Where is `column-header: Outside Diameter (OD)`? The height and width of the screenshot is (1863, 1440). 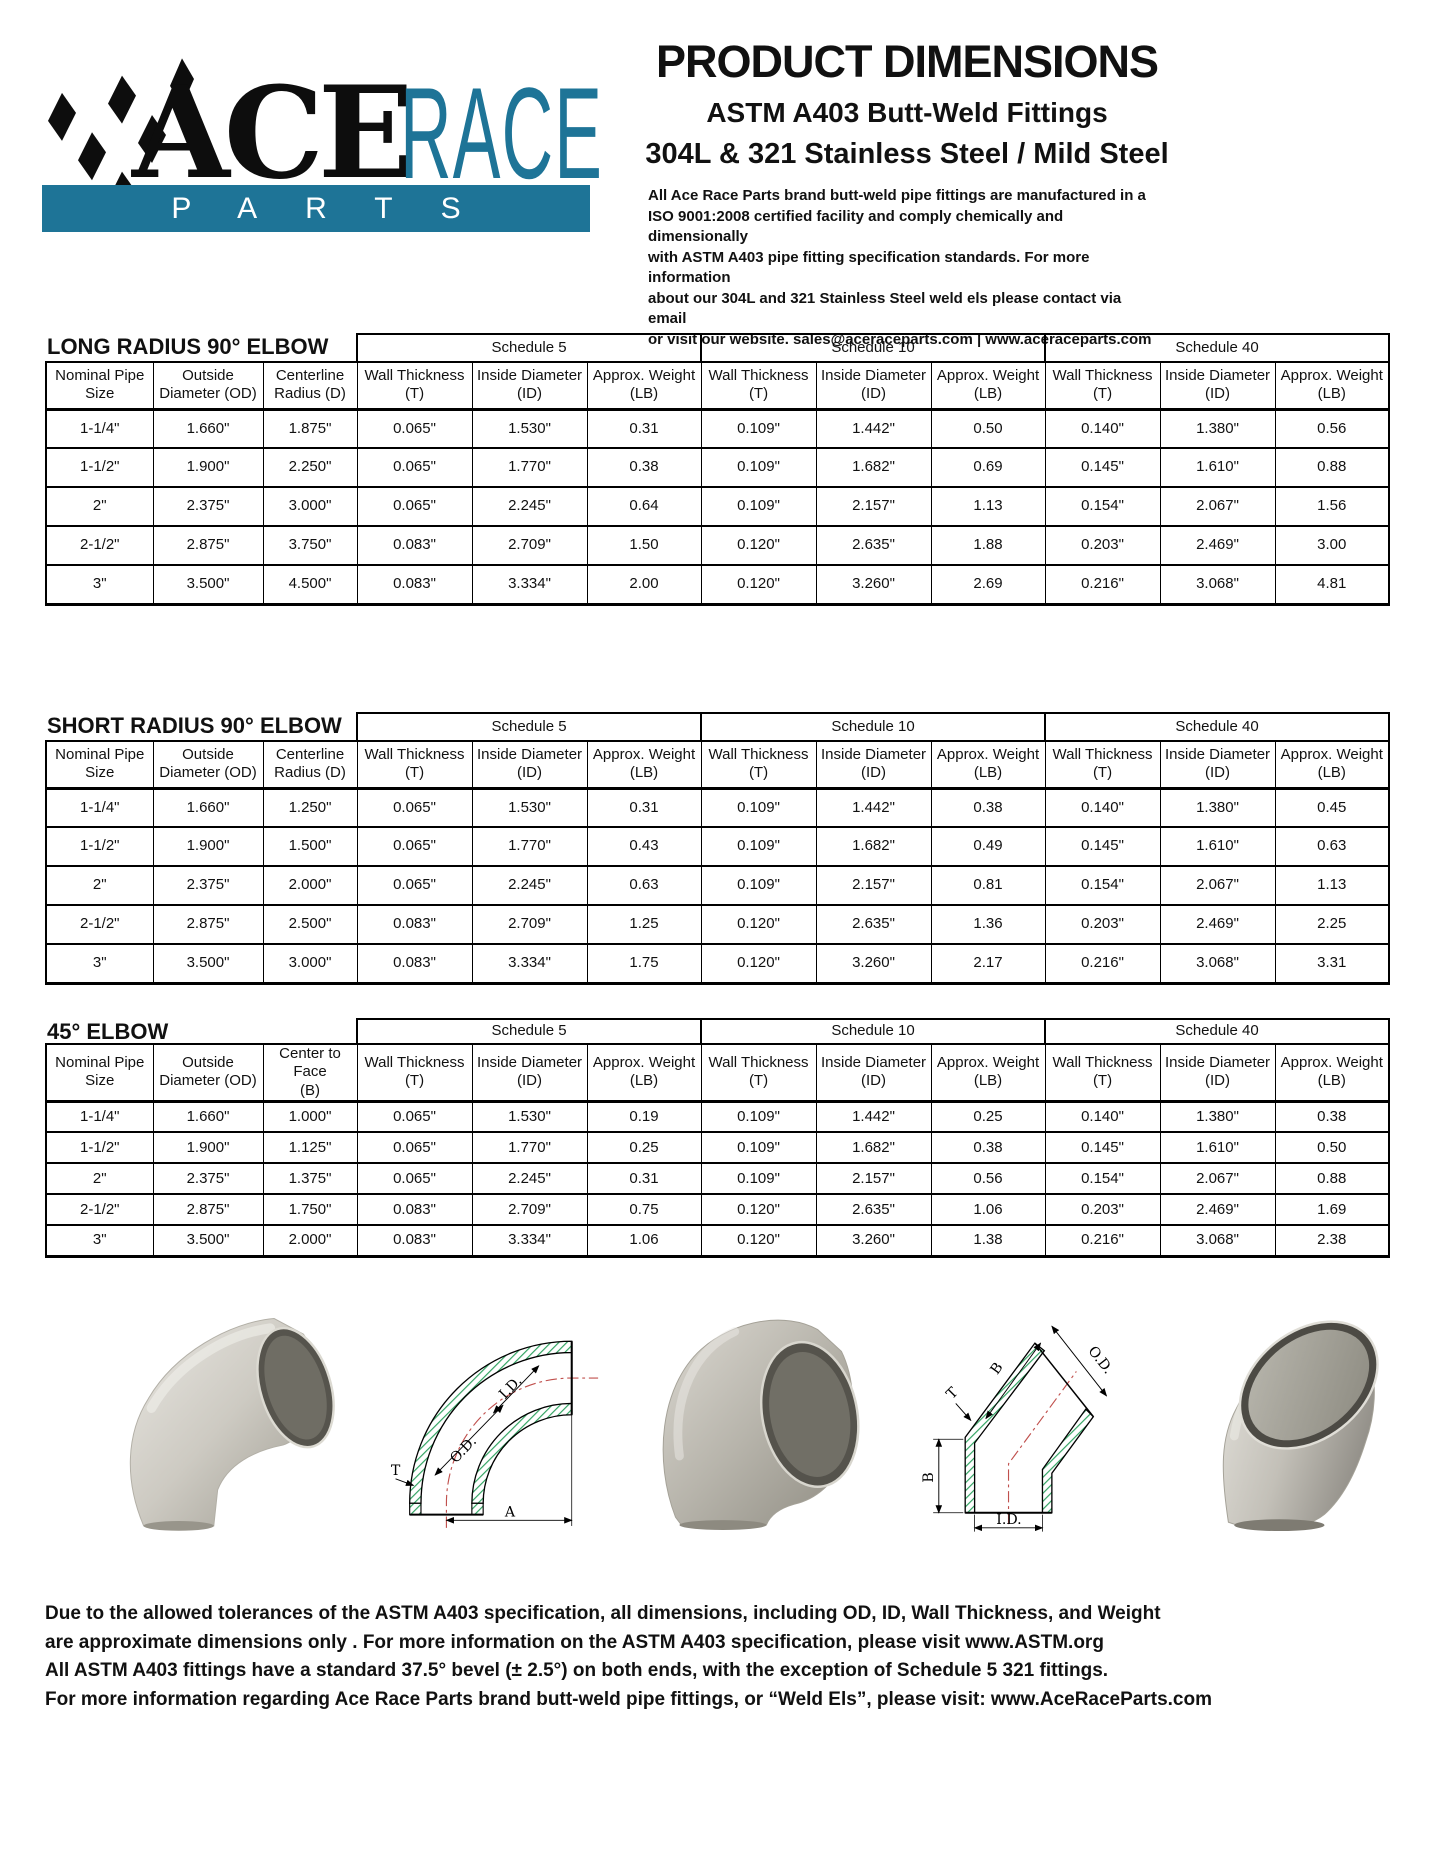
column-header: Outside Diameter (OD) is located at coordinates (208, 386).